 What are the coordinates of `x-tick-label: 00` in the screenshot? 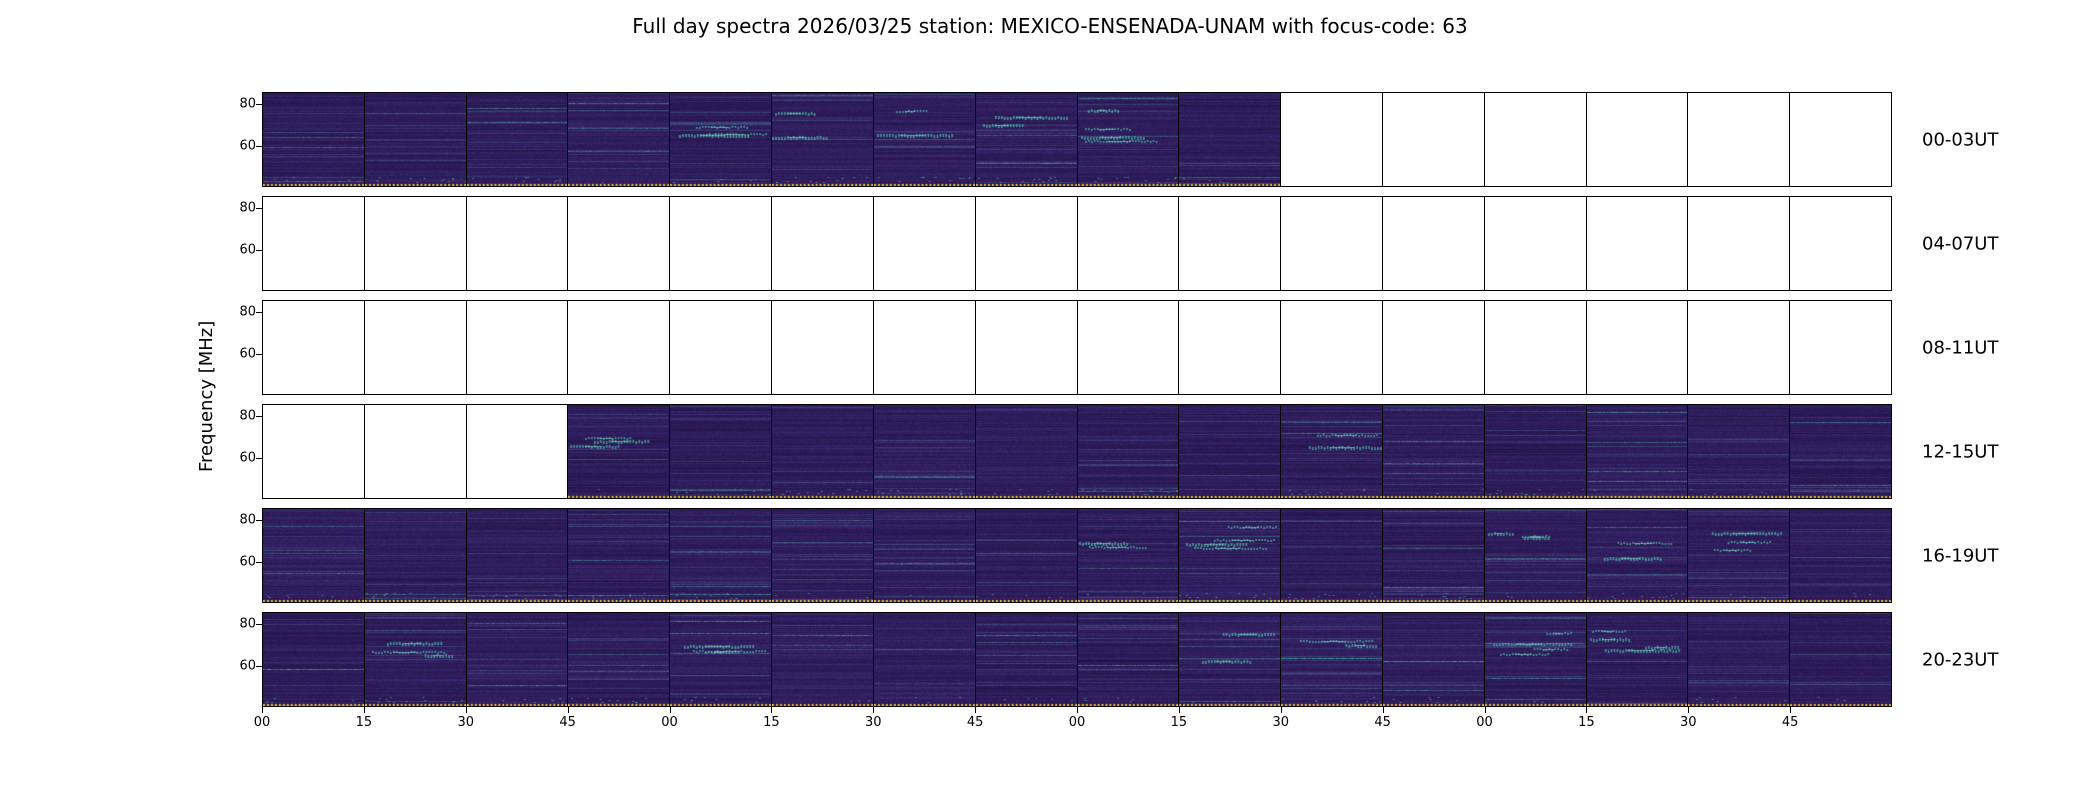 It's located at (669, 722).